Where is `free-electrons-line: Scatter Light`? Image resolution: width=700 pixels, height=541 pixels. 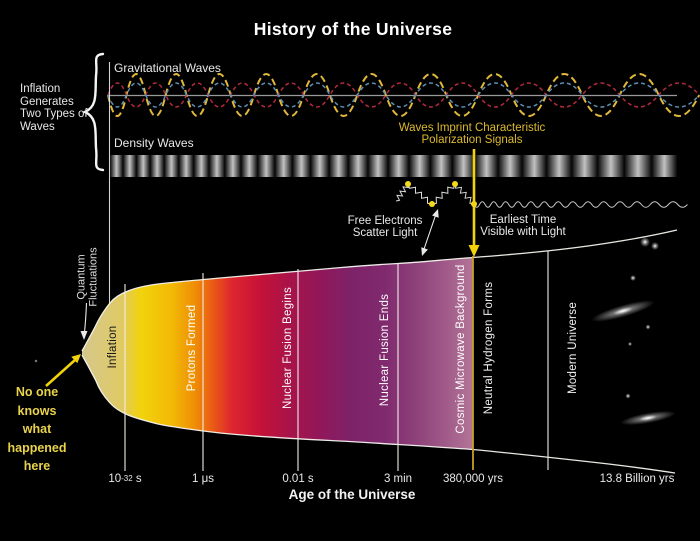 free-electrons-line: Scatter Light is located at coordinates (385, 232).